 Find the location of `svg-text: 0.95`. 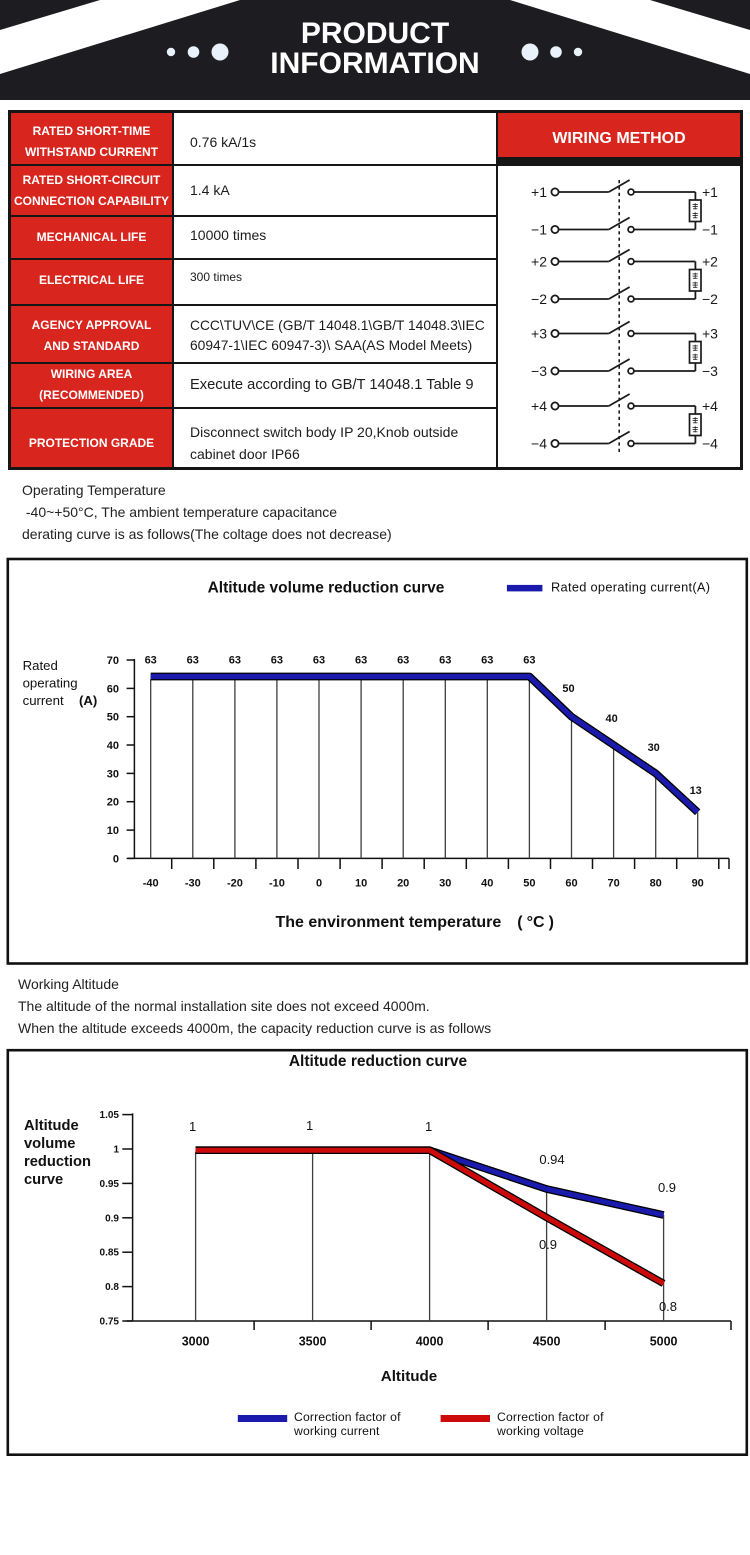

svg-text: 0.95 is located at coordinates (110, 1184).